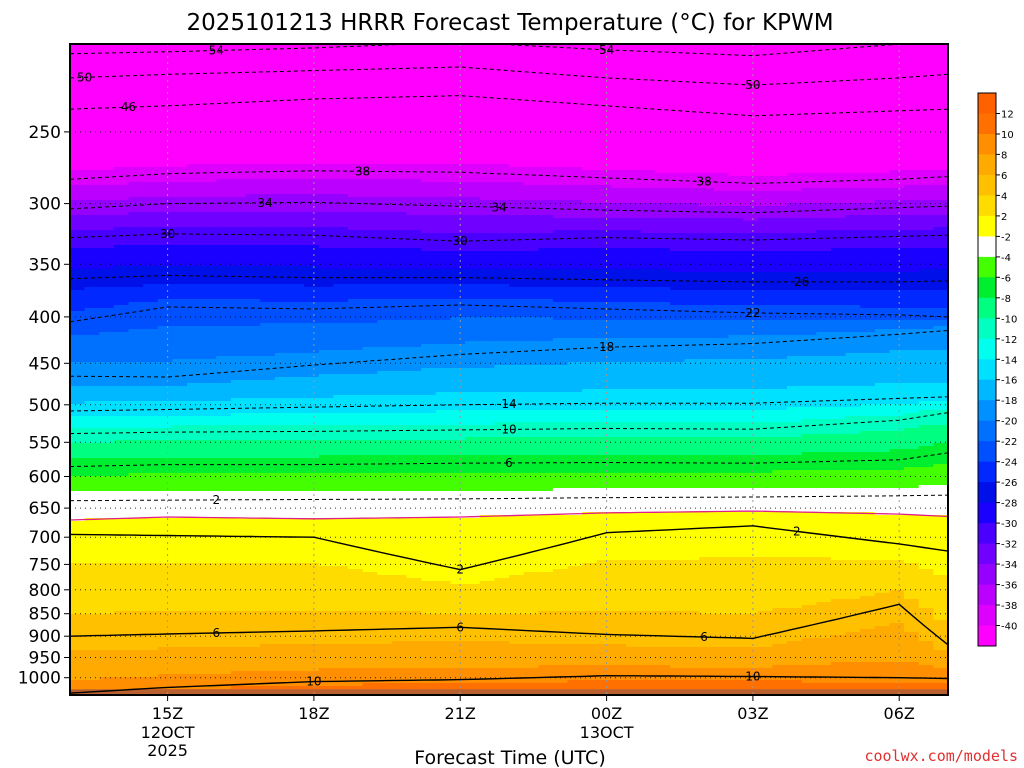  What do you see at coordinates (1004, 196) in the screenshot?
I see `colorbar-label: 4` at bounding box center [1004, 196].